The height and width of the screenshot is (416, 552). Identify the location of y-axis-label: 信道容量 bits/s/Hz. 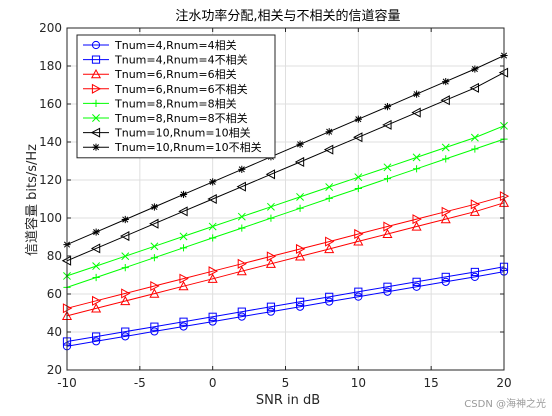
(32, 200).